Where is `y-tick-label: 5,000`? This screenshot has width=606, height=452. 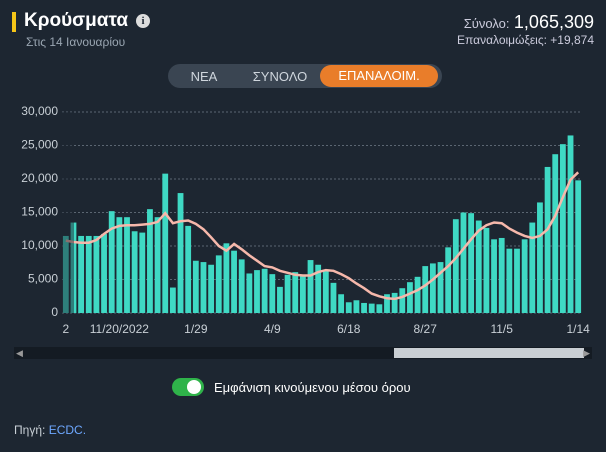 y-tick-label: 5,000 is located at coordinates (43, 279).